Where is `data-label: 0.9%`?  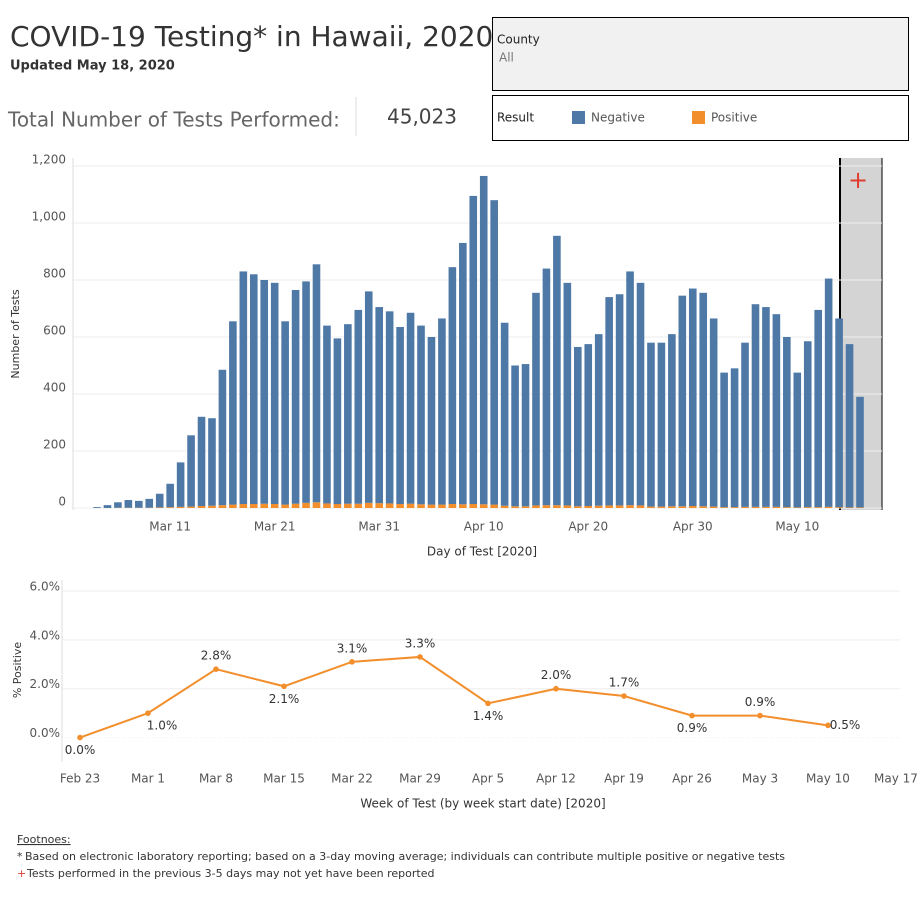 data-label: 0.9% is located at coordinates (760, 702).